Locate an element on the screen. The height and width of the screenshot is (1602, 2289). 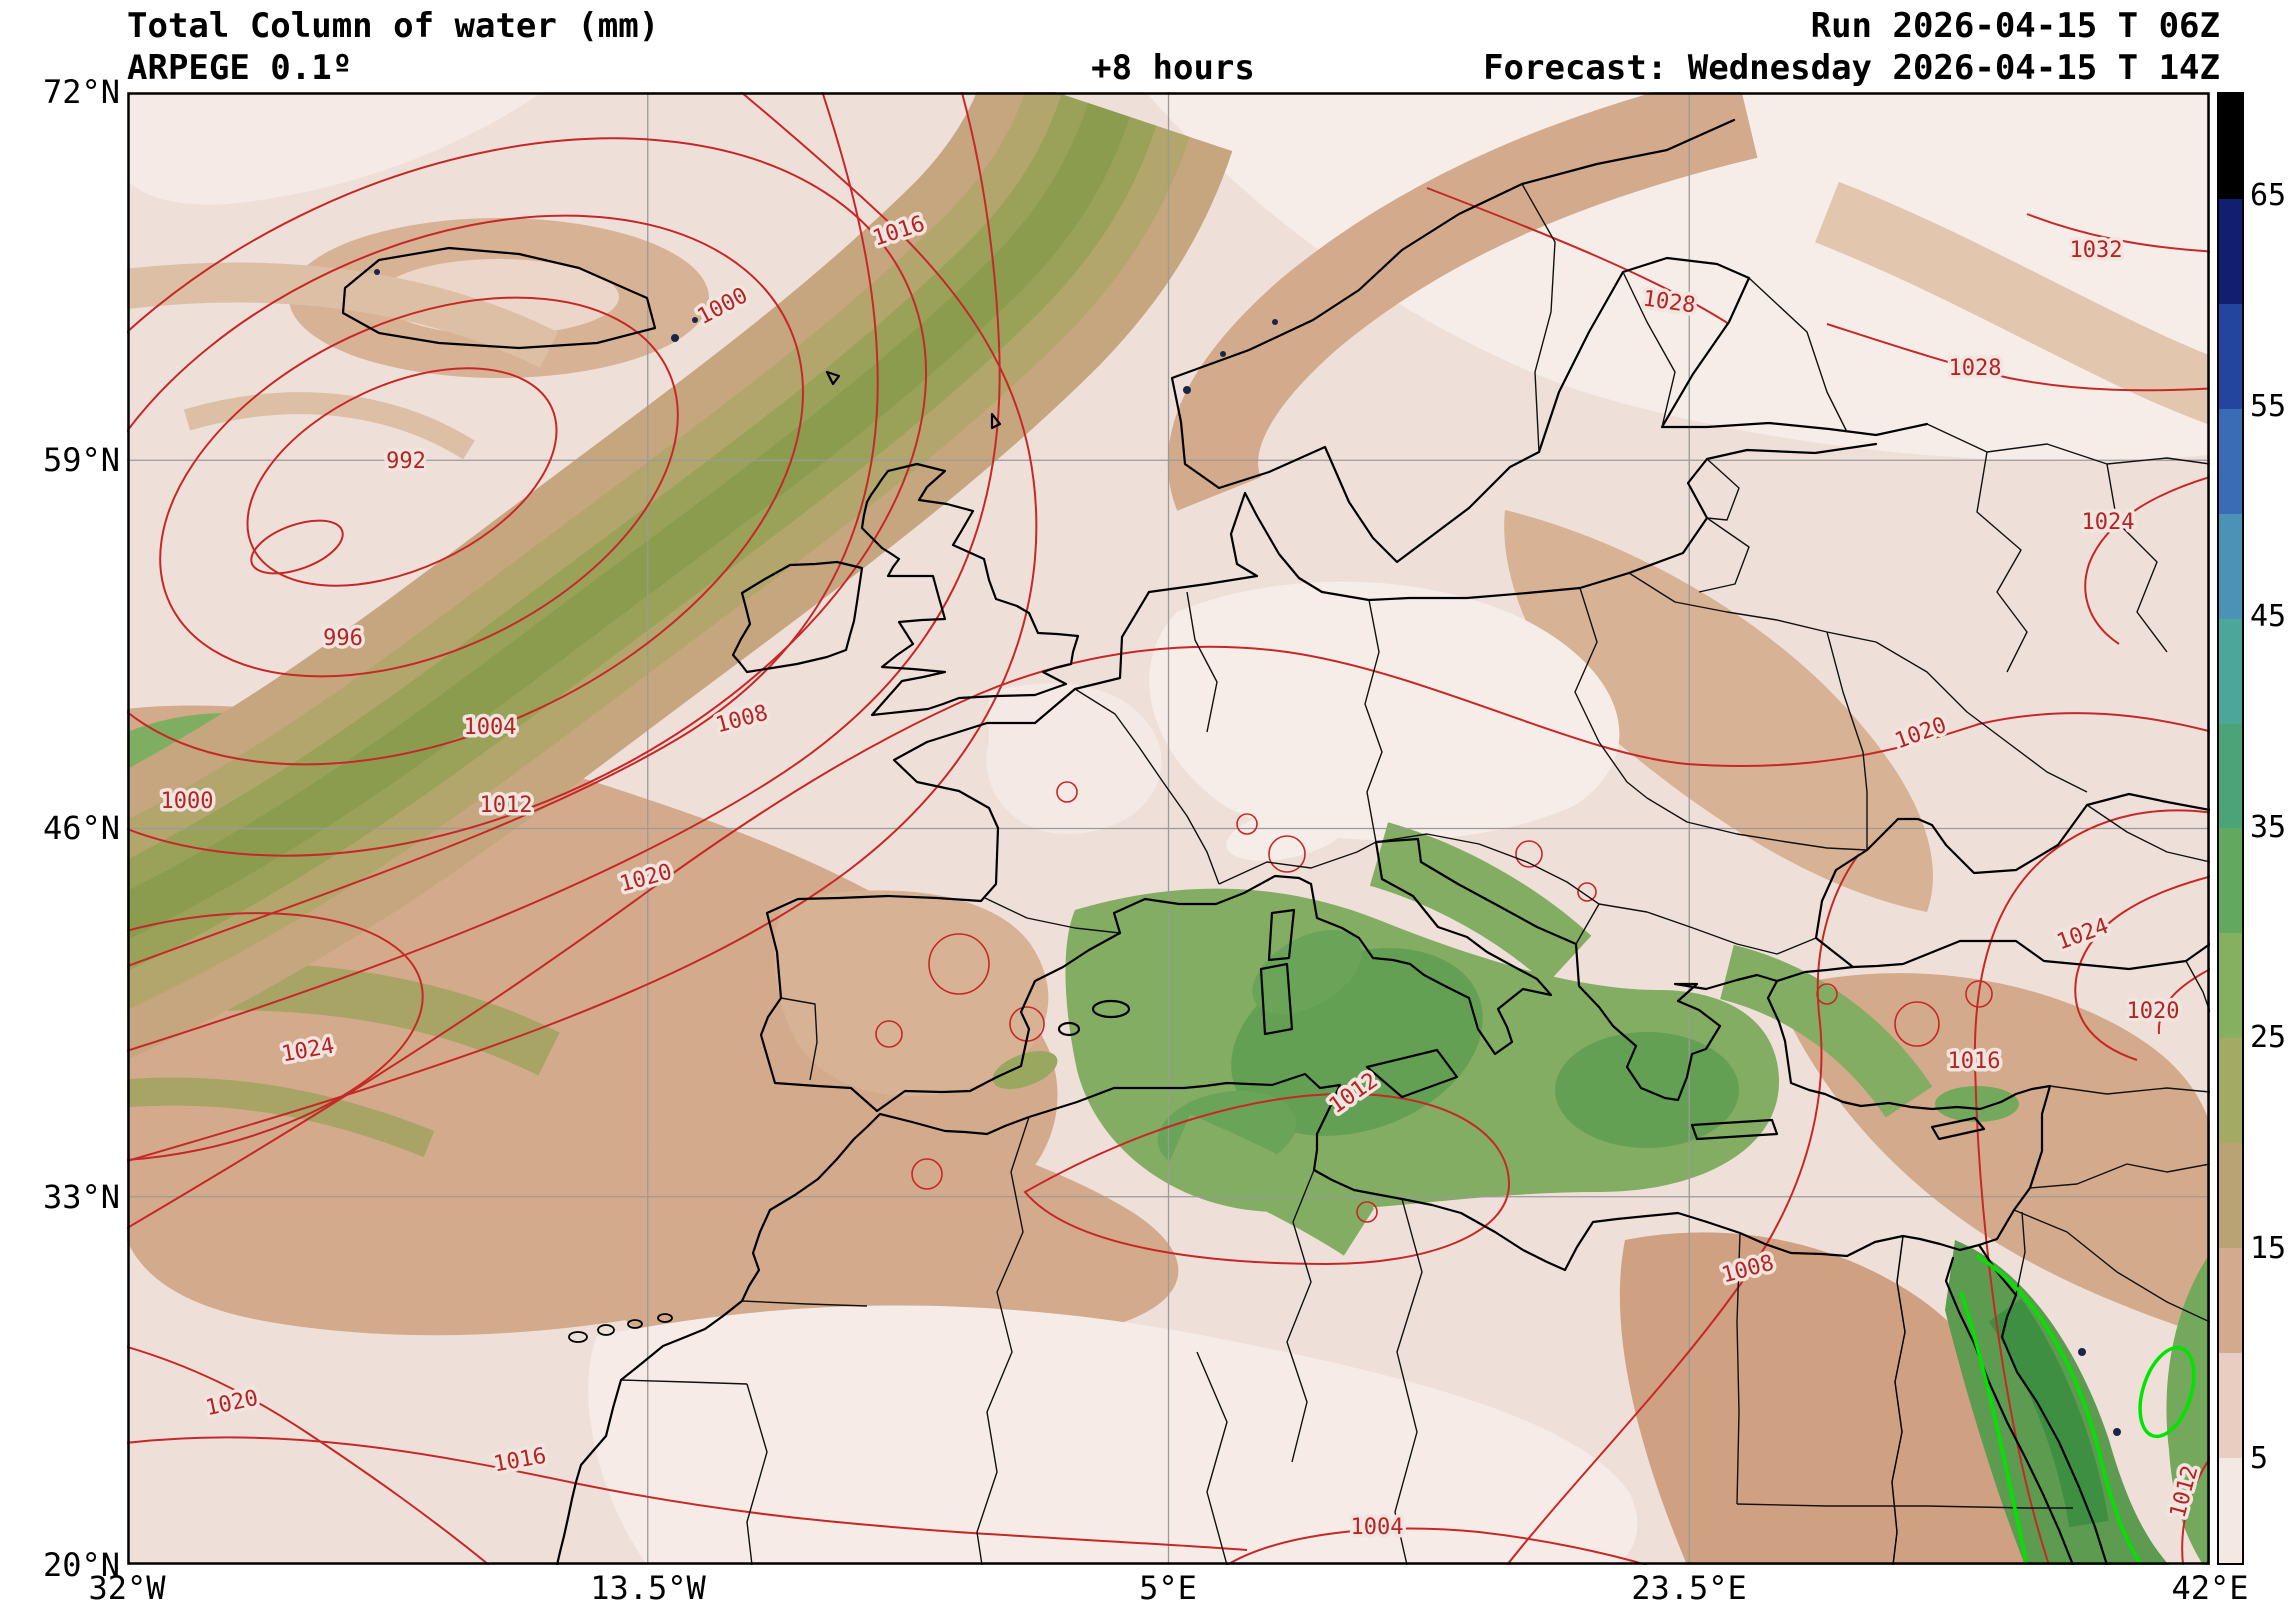
isobar-label: 1032 is located at coordinates (2096, 250).